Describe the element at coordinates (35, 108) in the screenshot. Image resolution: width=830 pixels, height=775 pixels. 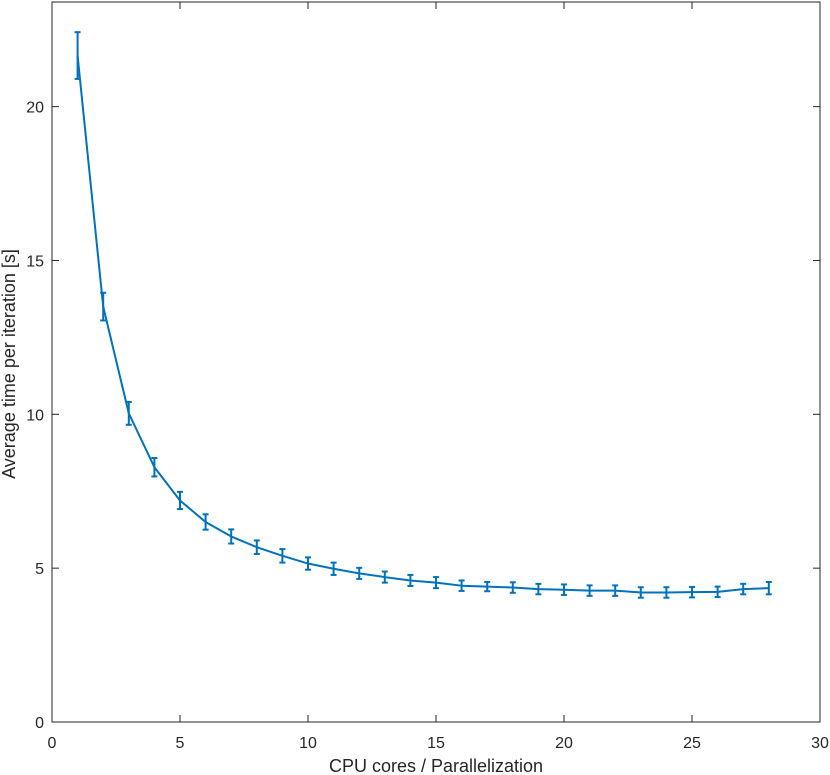
I see `y-tick-label: 20` at that location.